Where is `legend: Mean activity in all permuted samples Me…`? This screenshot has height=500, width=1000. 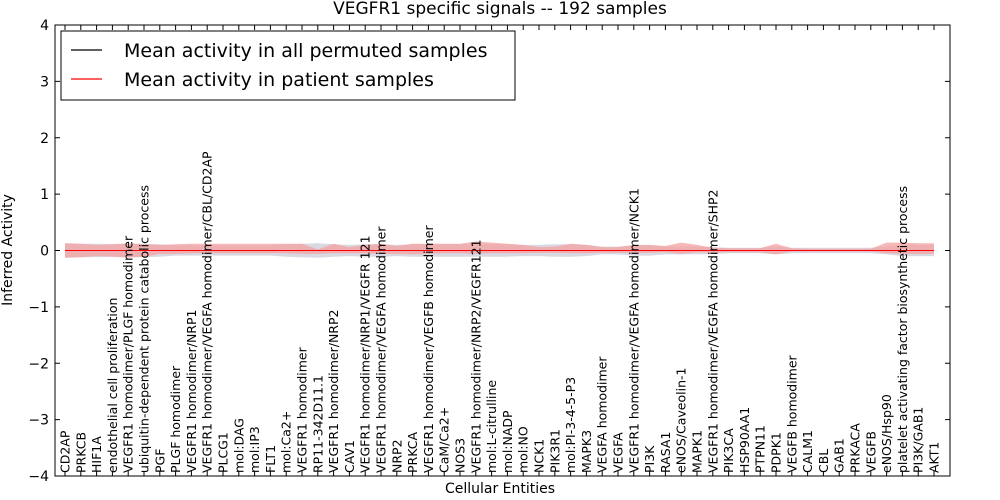
legend: Mean activity in all permuted samples Me… is located at coordinates (288, 65).